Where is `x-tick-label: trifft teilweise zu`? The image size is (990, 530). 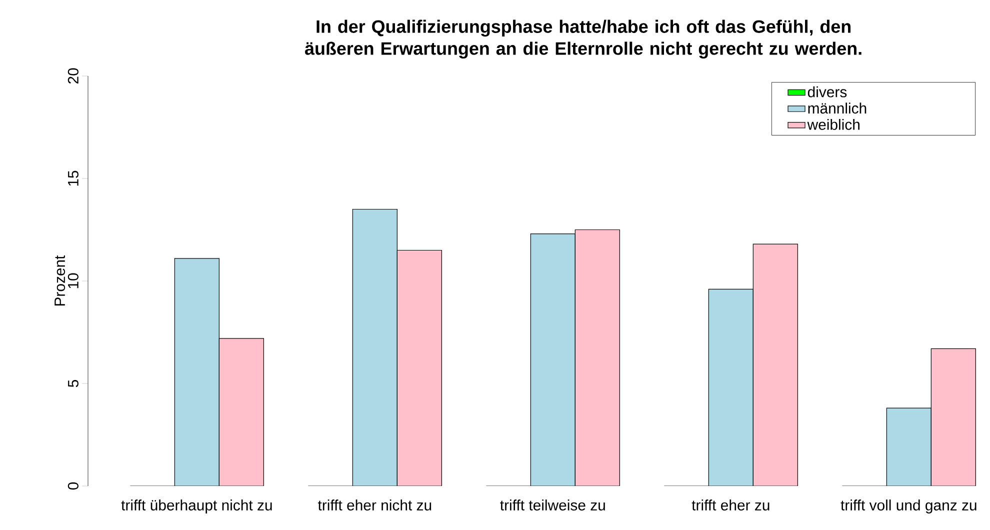
x-tick-label: trifft teilweise zu is located at coordinates (552, 505).